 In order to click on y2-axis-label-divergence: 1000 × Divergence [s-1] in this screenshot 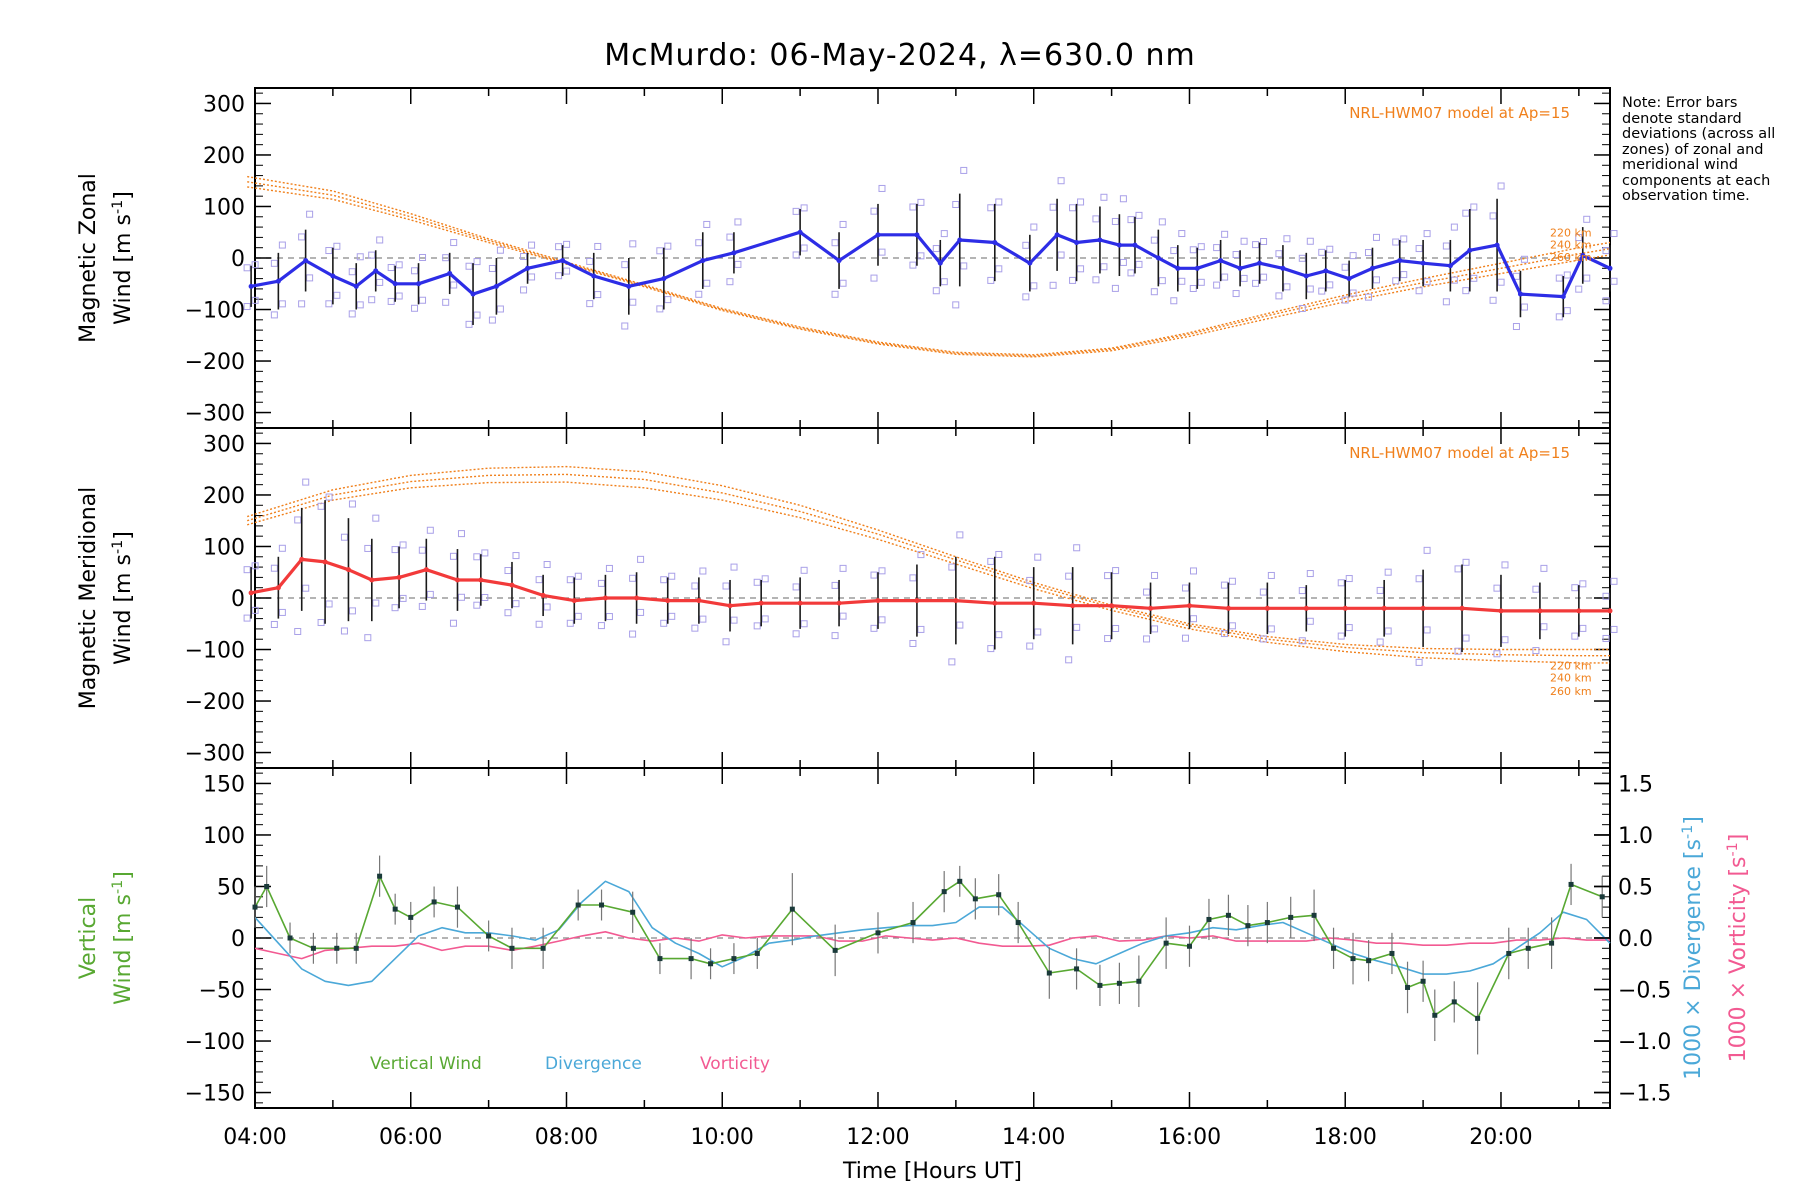, I will do `click(1693, 948)`.